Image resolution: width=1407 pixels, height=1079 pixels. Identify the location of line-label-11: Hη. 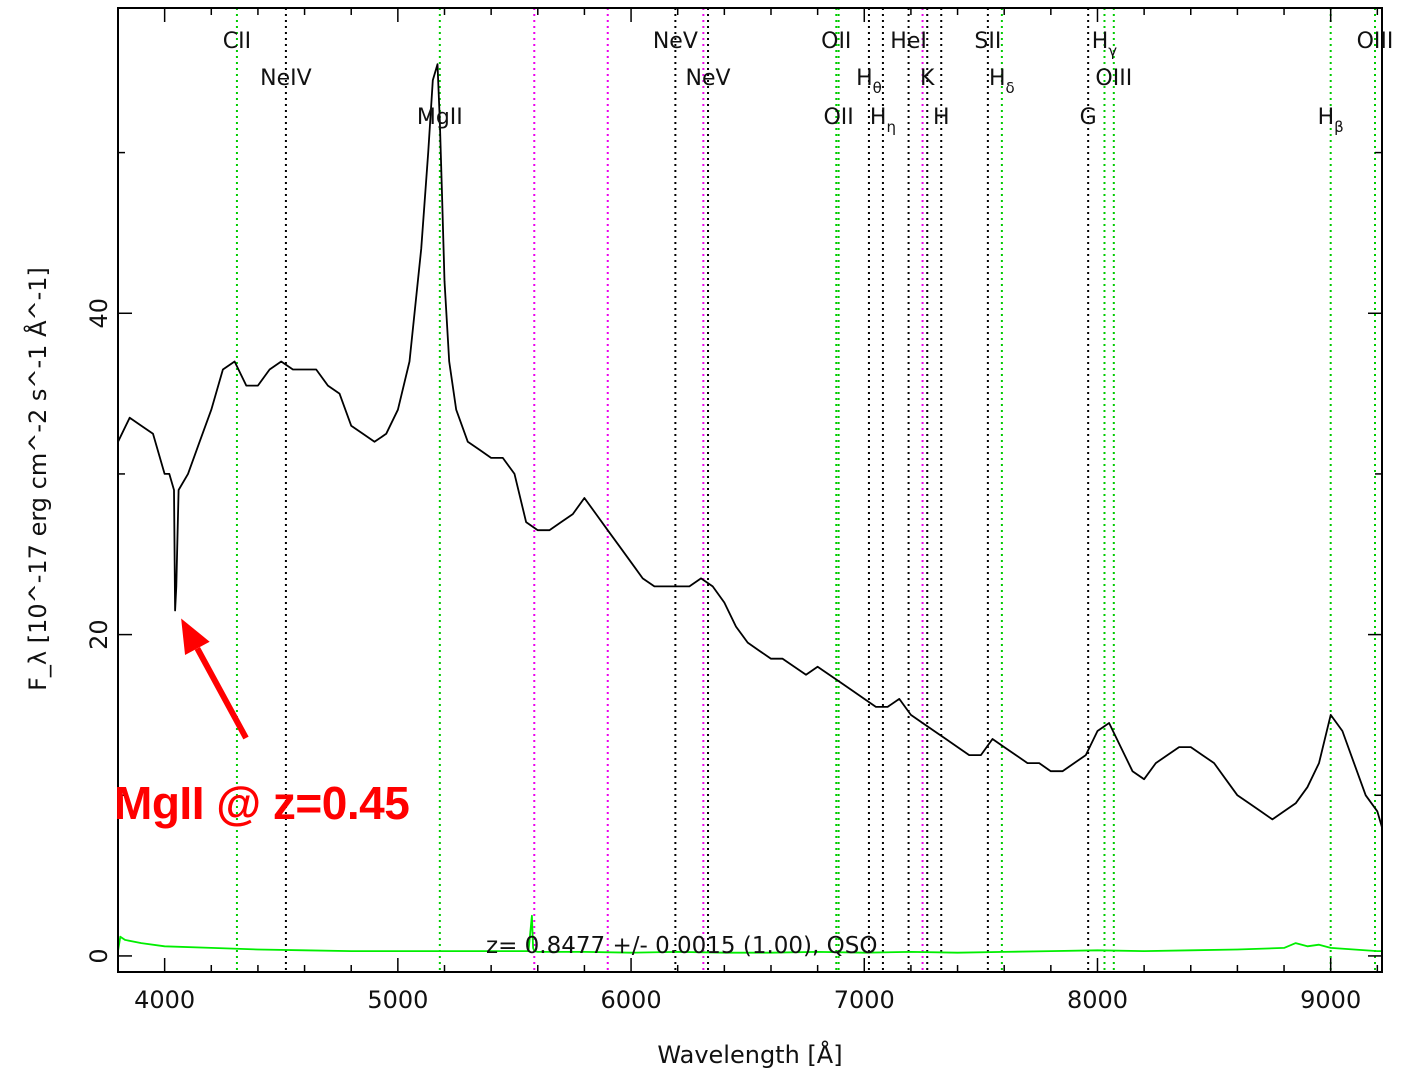
(883, 120).